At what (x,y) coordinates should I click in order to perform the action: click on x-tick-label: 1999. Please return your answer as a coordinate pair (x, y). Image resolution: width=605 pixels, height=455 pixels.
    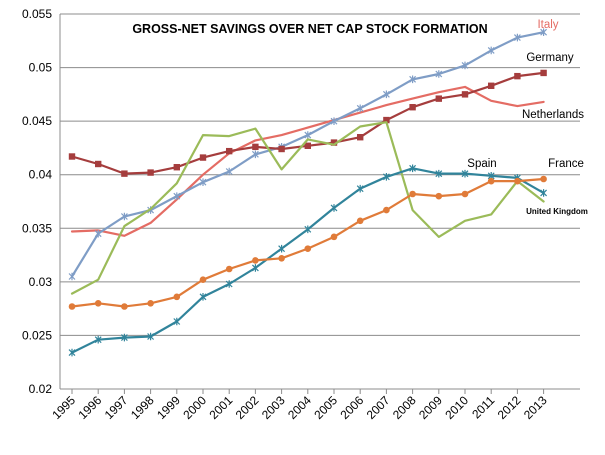
    Looking at the image, I should click on (168, 407).